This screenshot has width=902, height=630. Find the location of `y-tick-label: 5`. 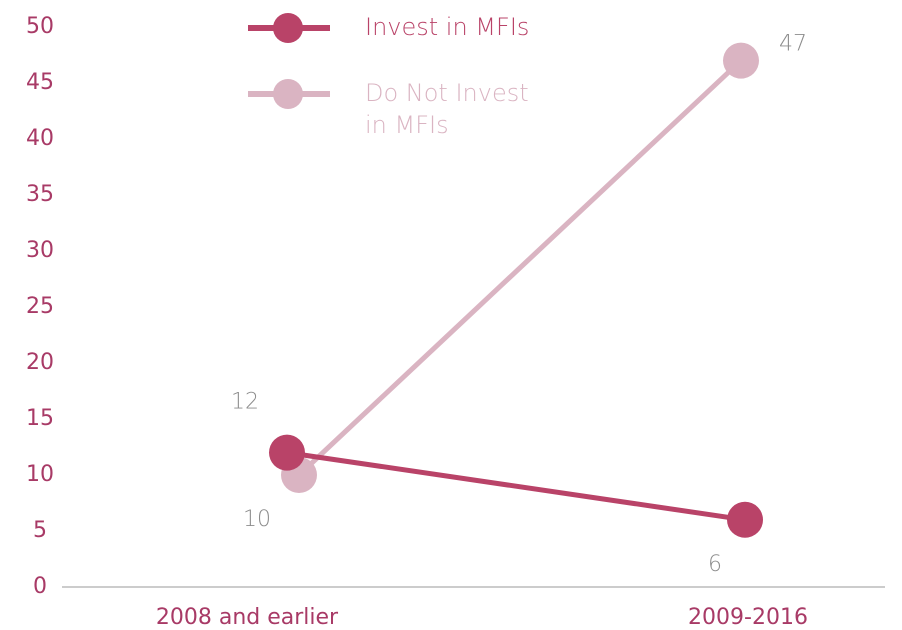

y-tick-label: 5 is located at coordinates (40, 530).